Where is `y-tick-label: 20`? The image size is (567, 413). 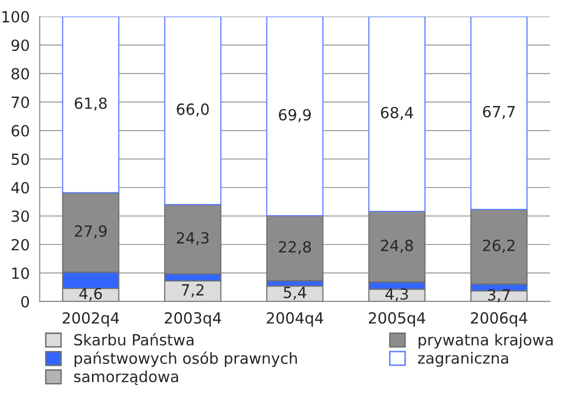
y-tick-label: 20 is located at coordinates (20, 244).